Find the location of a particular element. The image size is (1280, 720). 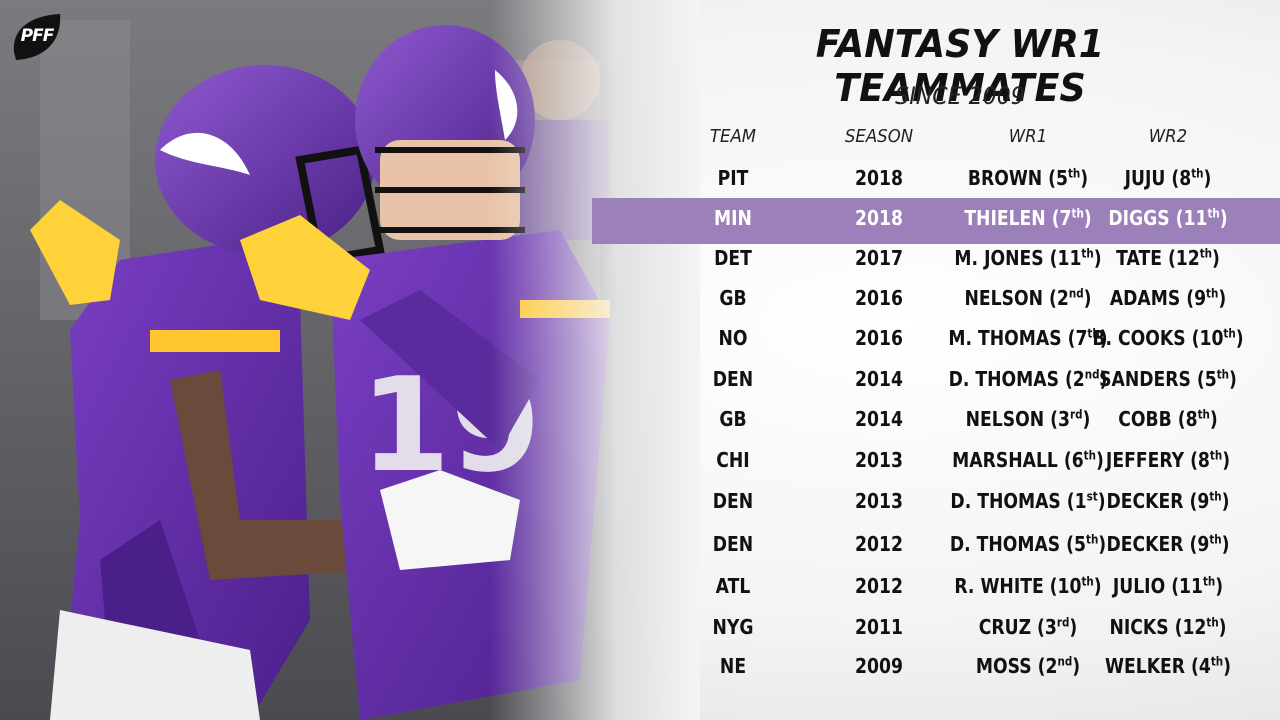

header-wr2: WR2 is located at coordinates (1168, 136).